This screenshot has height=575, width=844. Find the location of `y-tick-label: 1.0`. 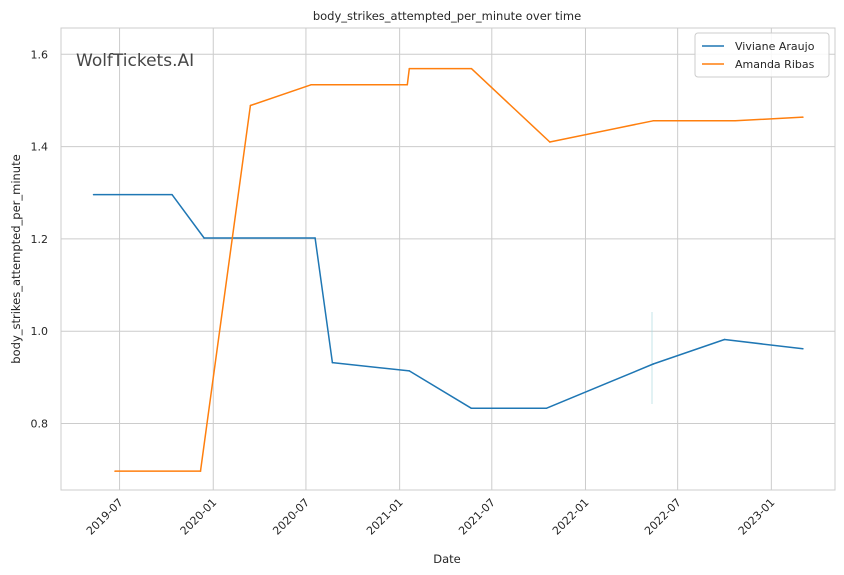

y-tick-label: 1.0 is located at coordinates (40, 331).